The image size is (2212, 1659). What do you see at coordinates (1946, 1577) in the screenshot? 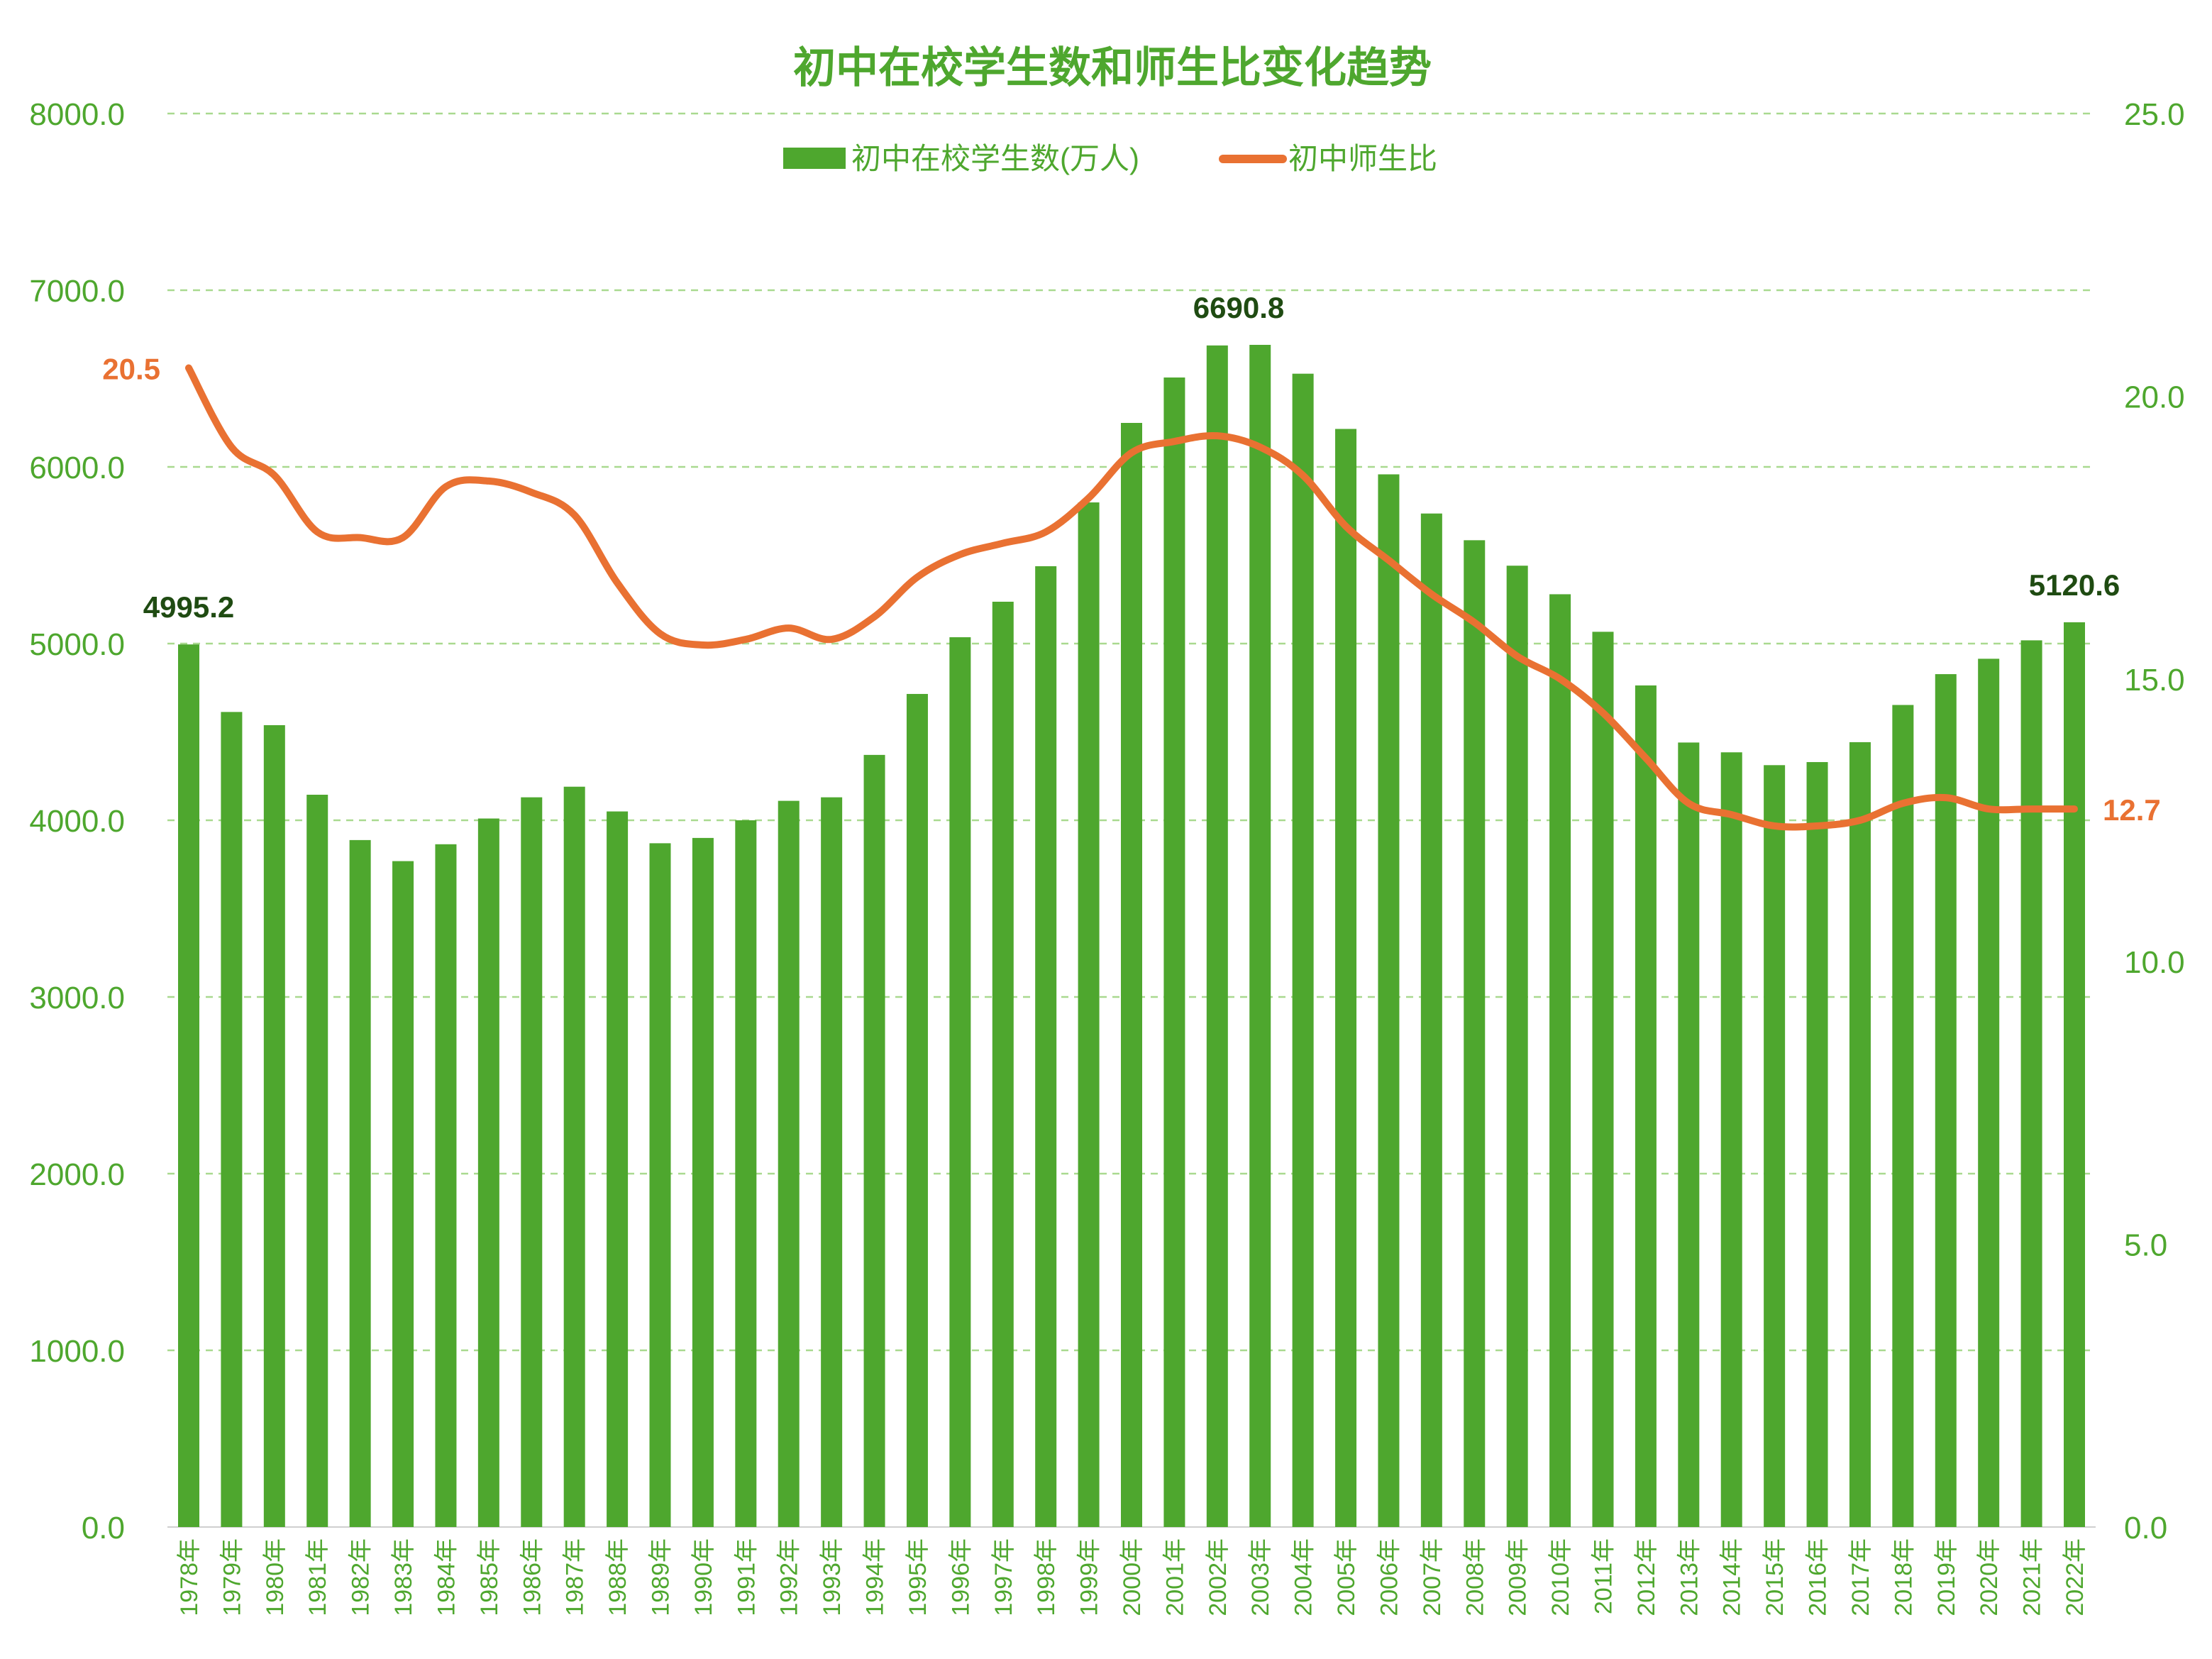
I see `x-tick-label: 2019年` at bounding box center [1946, 1577].